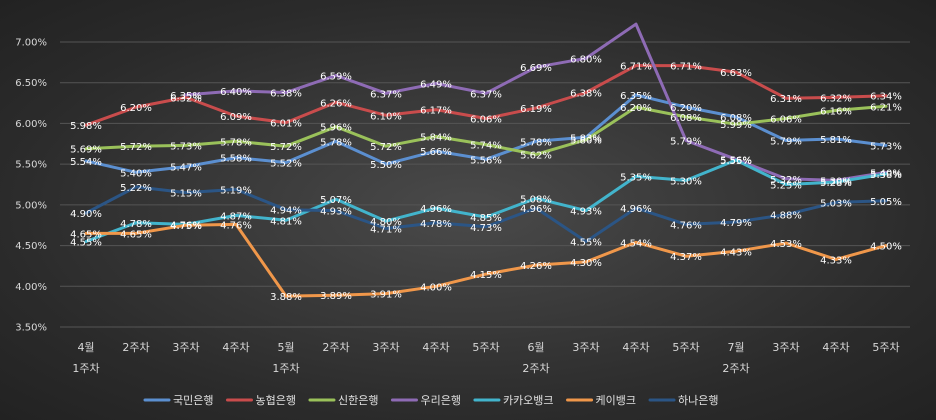 The height and width of the screenshot is (420, 936). I want to click on data-label: 4.90%, so click(86, 214).